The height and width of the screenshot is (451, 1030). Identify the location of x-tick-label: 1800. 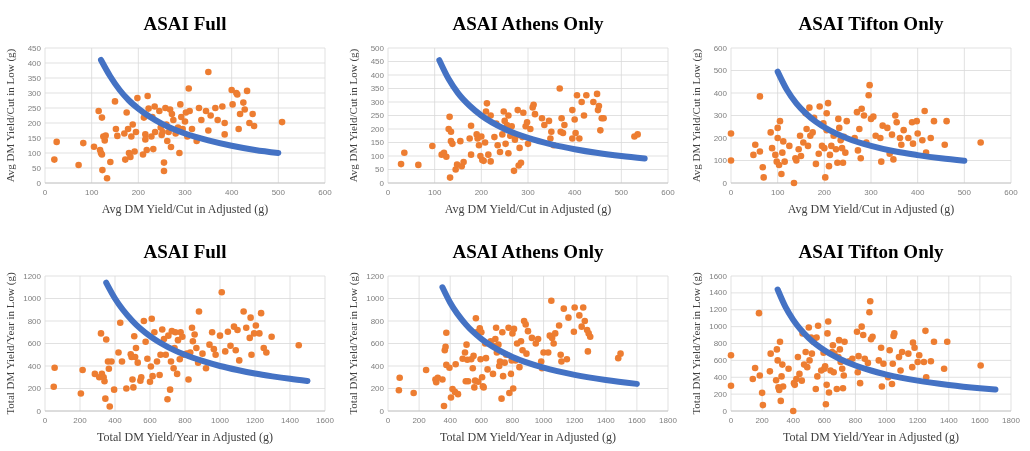
(668, 420).